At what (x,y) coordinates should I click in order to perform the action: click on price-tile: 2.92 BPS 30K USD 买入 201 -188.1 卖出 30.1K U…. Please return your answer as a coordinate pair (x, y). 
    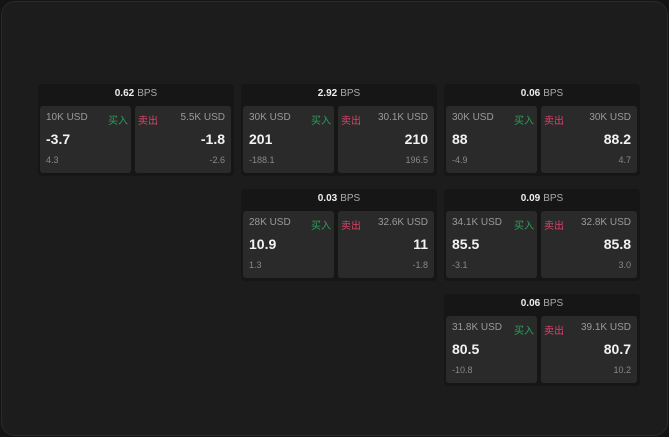
    Looking at the image, I should click on (339, 130).